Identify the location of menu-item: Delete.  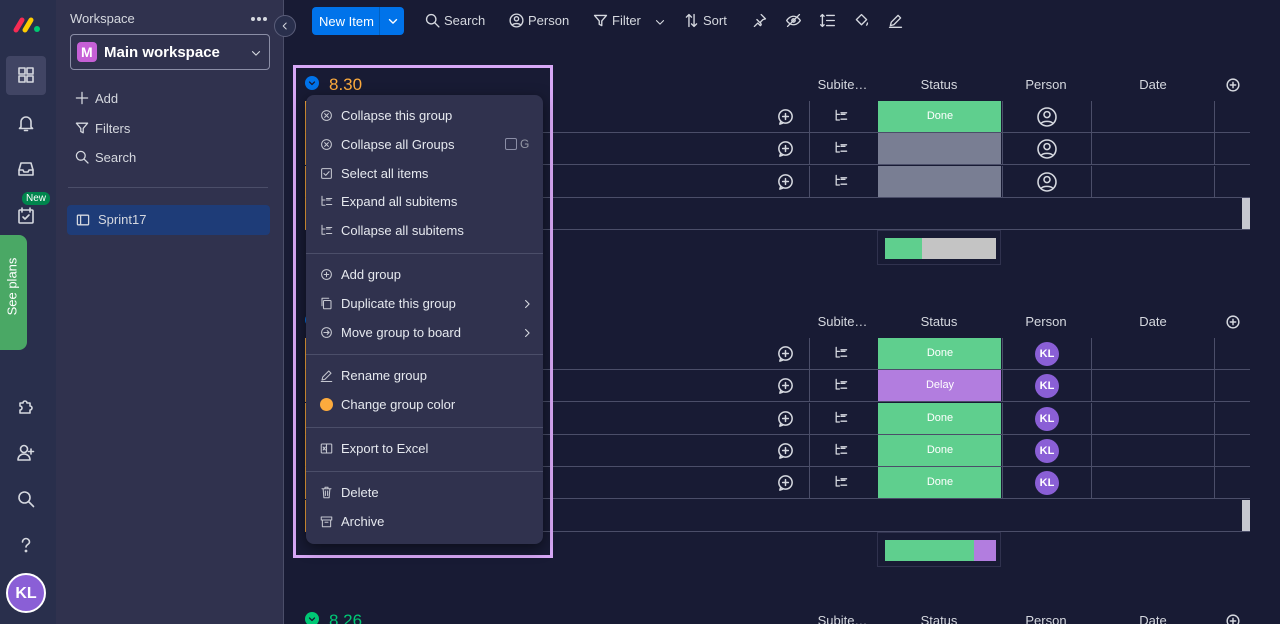
(424, 493).